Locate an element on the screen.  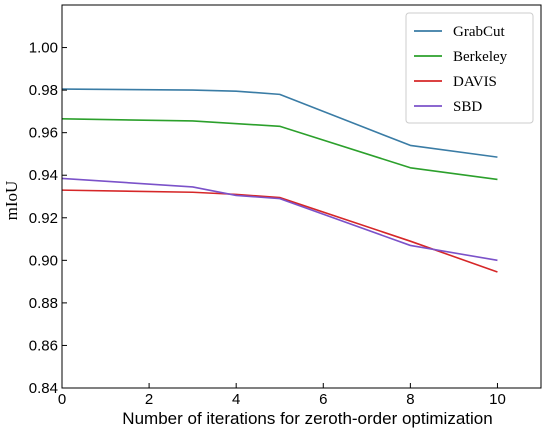
y-tick-label: 0.96 is located at coordinates (43, 133).